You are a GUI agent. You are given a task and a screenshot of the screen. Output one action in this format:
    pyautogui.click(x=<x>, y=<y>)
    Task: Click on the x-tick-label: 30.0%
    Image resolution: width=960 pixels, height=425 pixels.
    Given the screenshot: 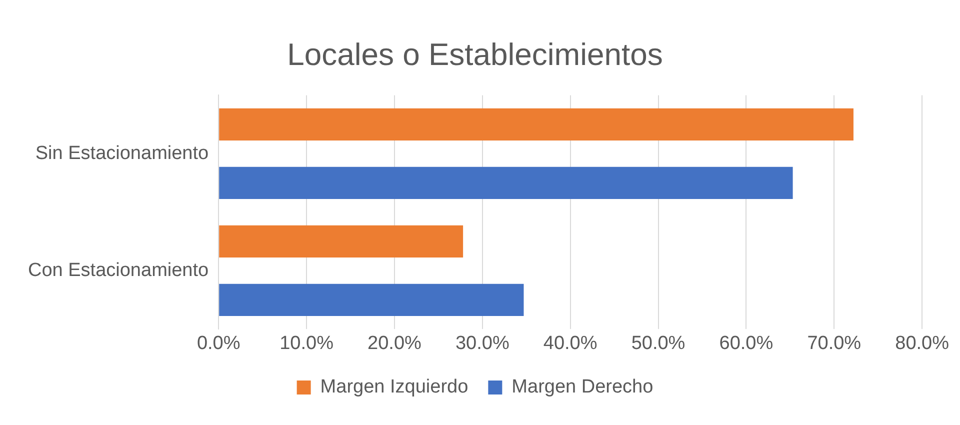 What is the action you would take?
    pyautogui.click(x=482, y=343)
    